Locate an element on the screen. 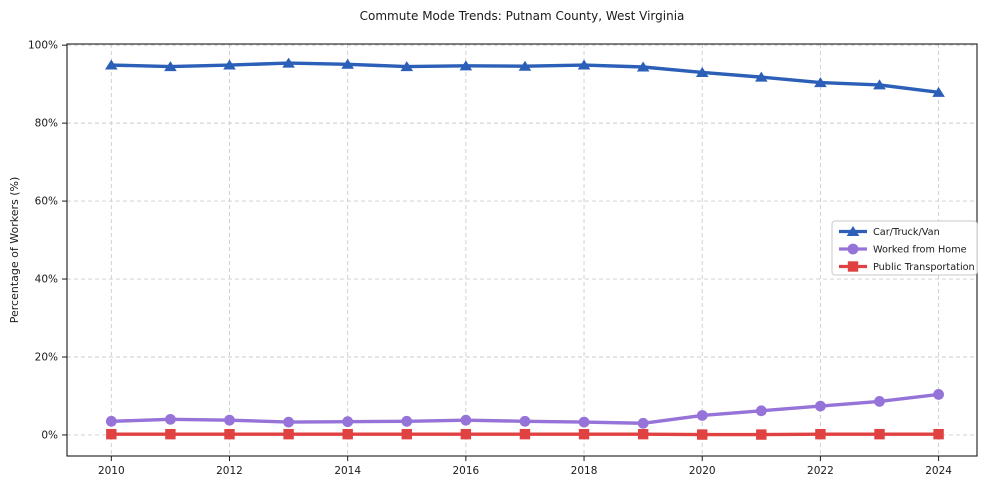 The height and width of the screenshot is (490, 989). x-tick-label: 2014 is located at coordinates (347, 471).